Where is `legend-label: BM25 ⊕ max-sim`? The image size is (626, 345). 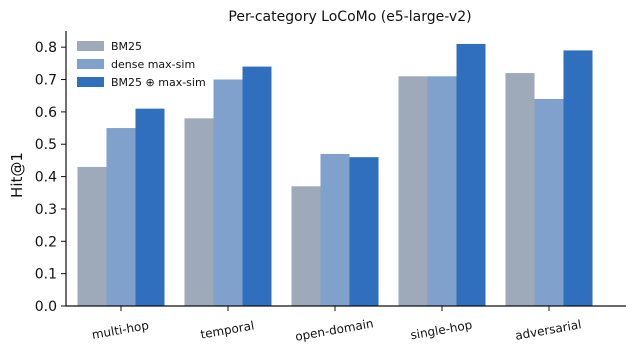 legend-label: BM25 ⊕ max-sim is located at coordinates (158, 82).